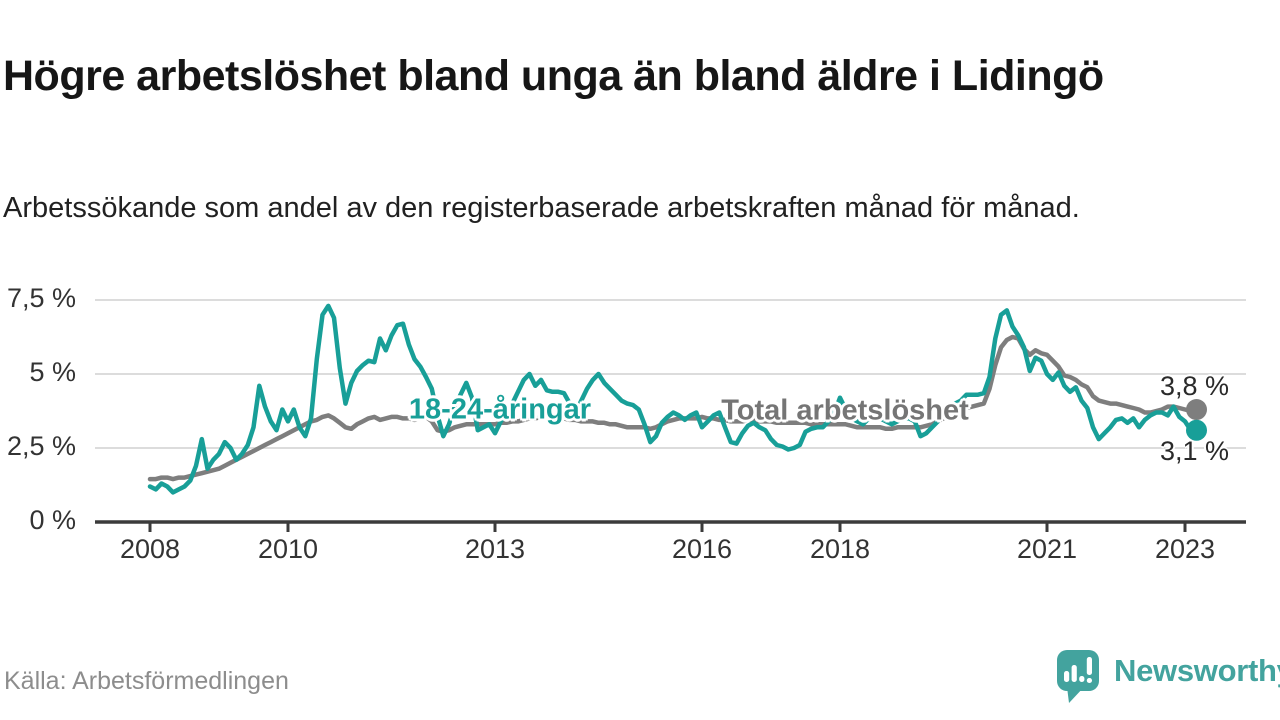 The height and width of the screenshot is (720, 1280). I want to click on newsworthy-logo: Newsworthy, so click(1168, 677).